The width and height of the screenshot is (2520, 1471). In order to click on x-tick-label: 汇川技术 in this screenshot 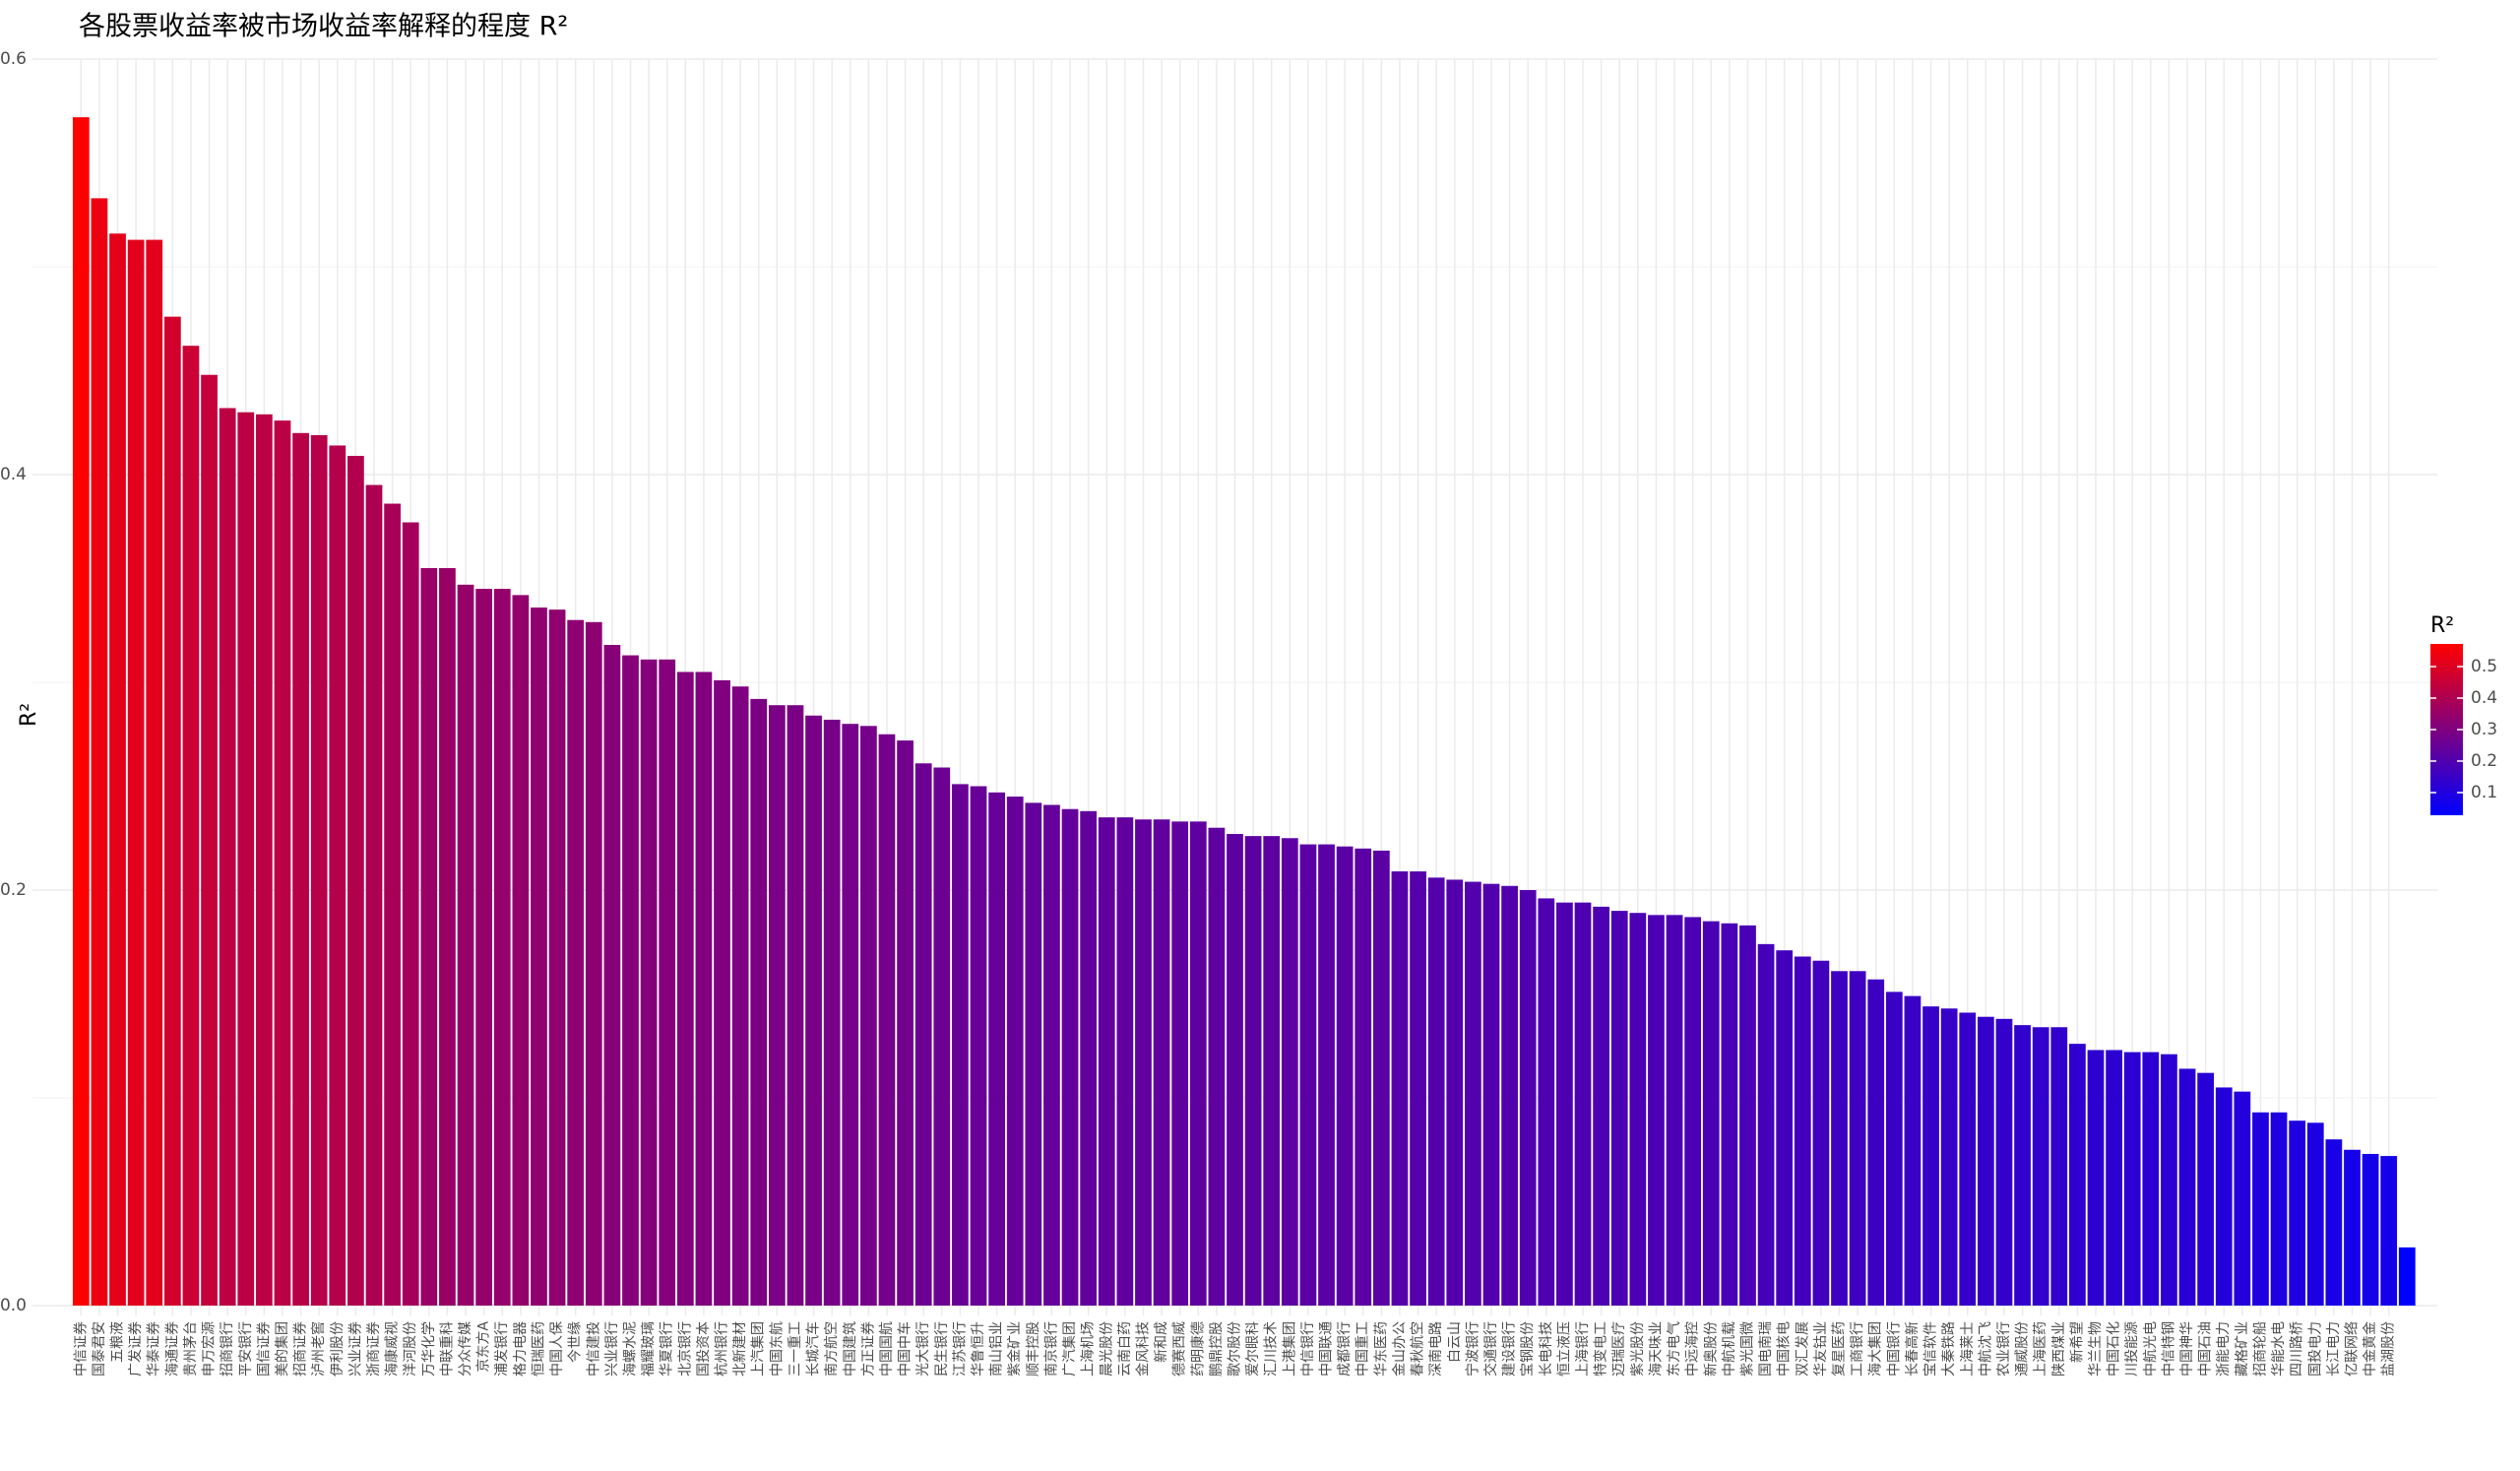, I will do `click(1272, 1348)`.